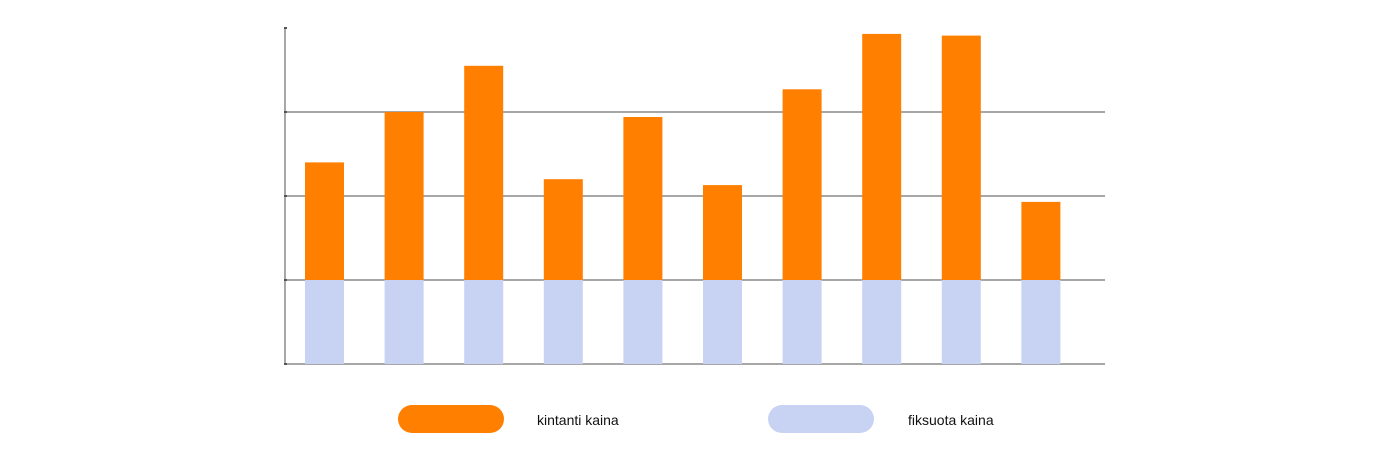 This screenshot has width=1400, height=450. What do you see at coordinates (951, 420) in the screenshot?
I see `legend-label-fixed-price: fiksuota kaina` at bounding box center [951, 420].